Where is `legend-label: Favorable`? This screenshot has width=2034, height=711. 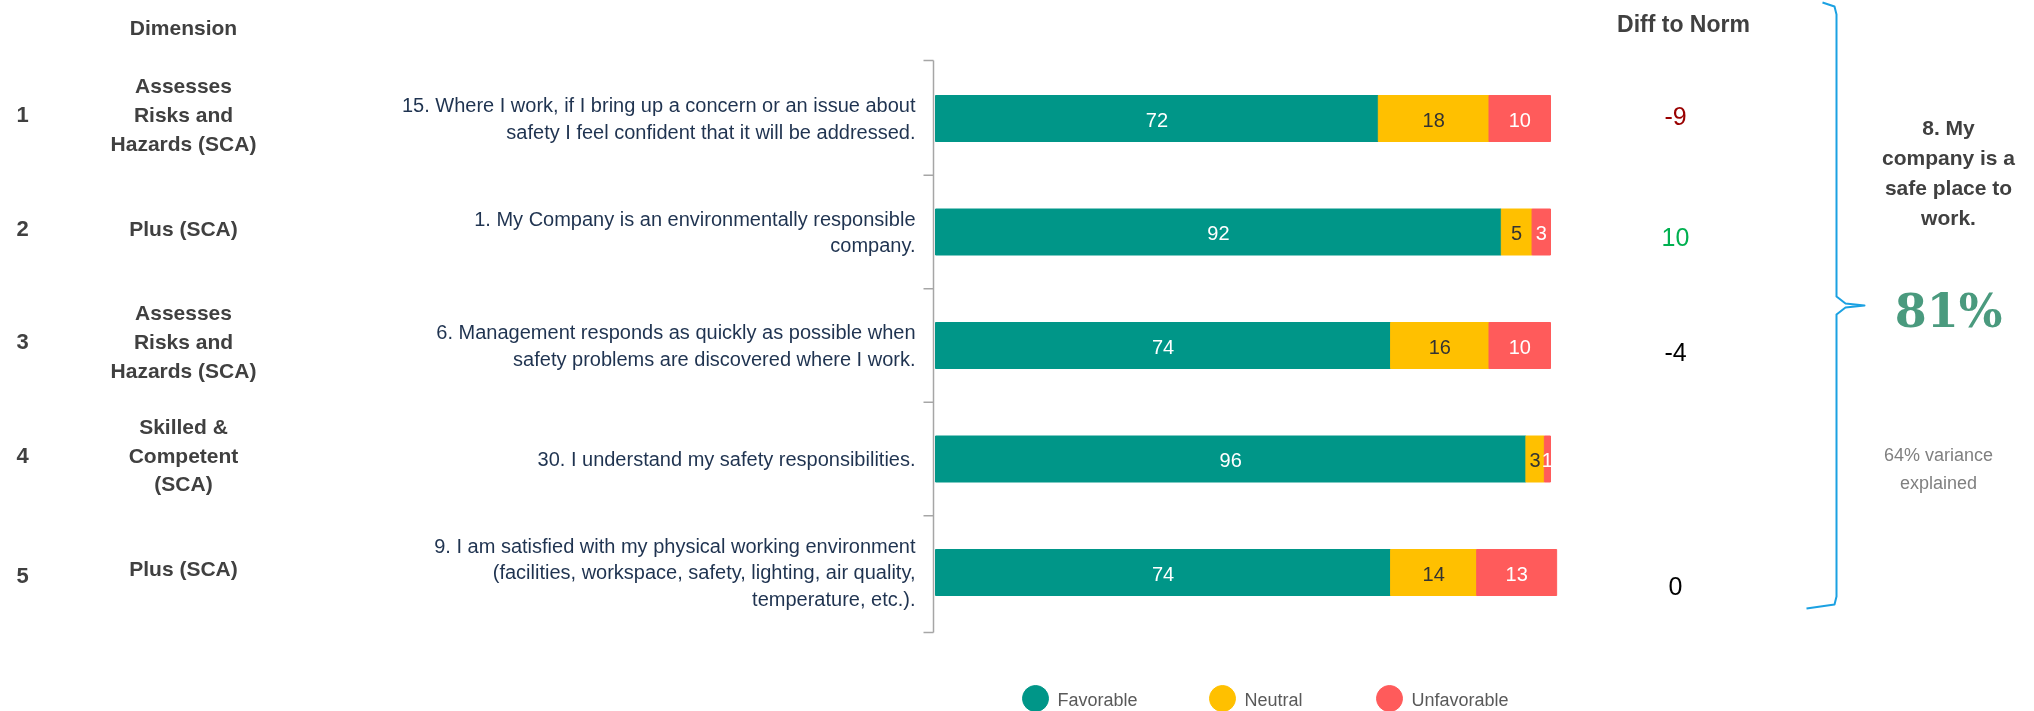 legend-label: Favorable is located at coordinates (1097, 699).